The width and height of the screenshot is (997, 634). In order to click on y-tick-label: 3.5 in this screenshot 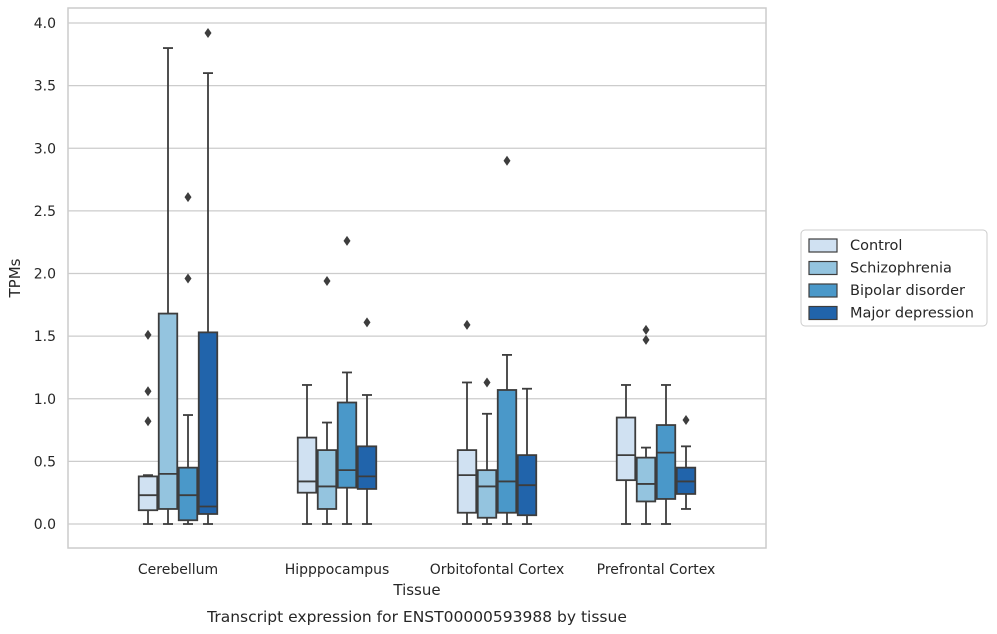, I will do `click(45, 87)`.